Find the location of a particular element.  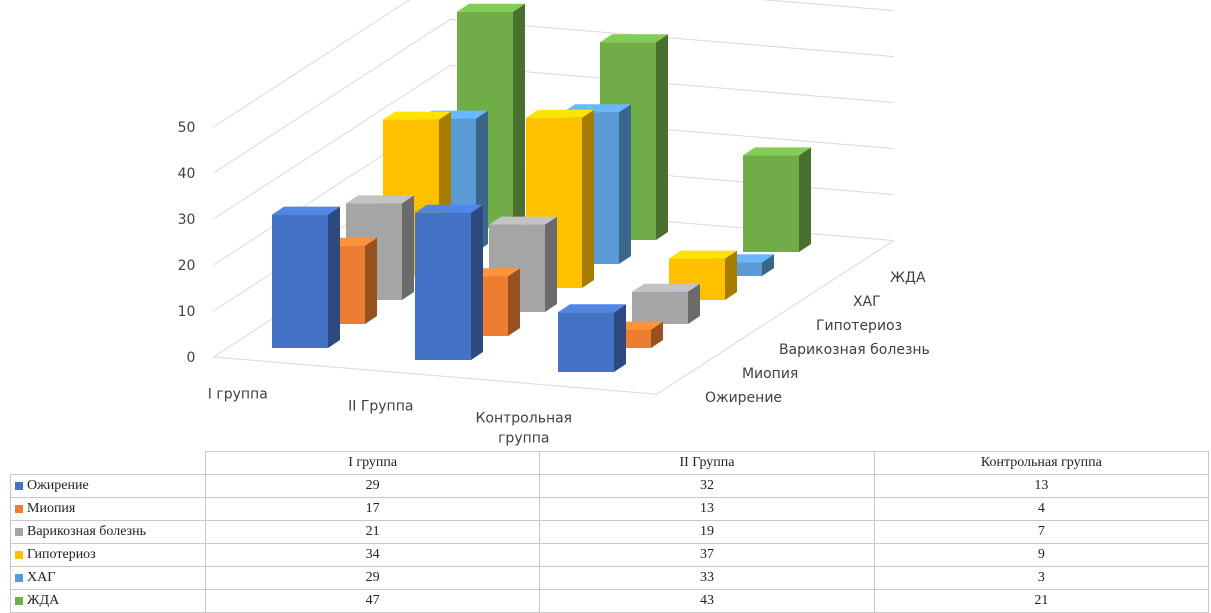

gridline-back is located at coordinates (827, 6).